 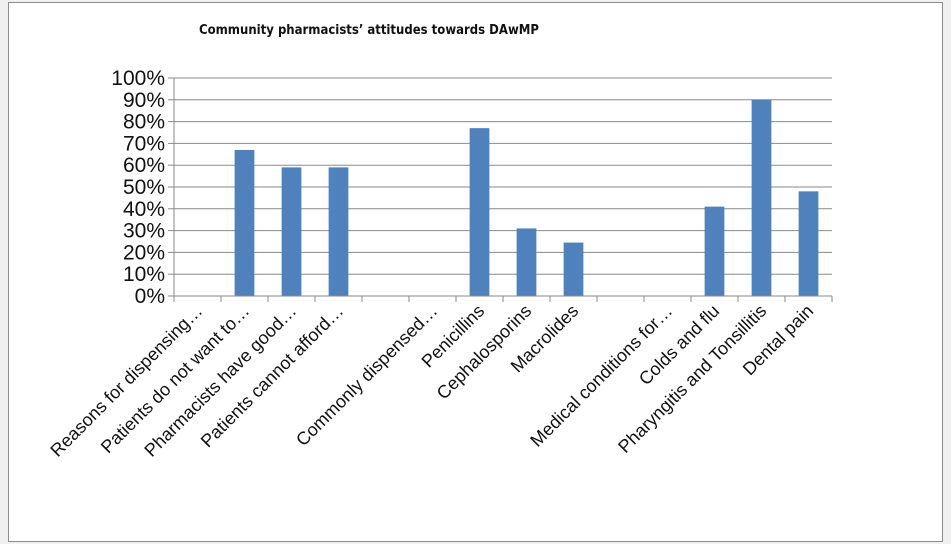 I want to click on y-tick-label: 50%, so click(x=144, y=187).